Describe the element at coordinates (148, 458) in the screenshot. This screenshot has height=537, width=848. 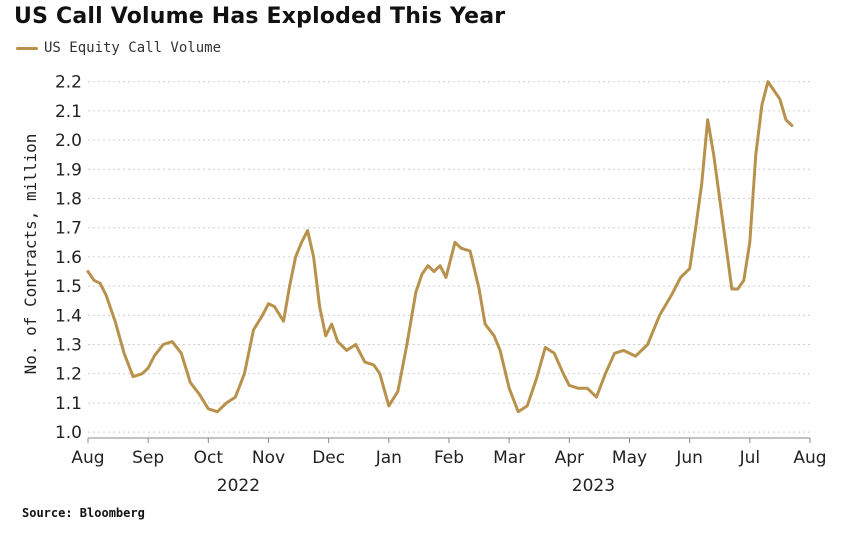
I see `x-tick-label: Sep` at that location.